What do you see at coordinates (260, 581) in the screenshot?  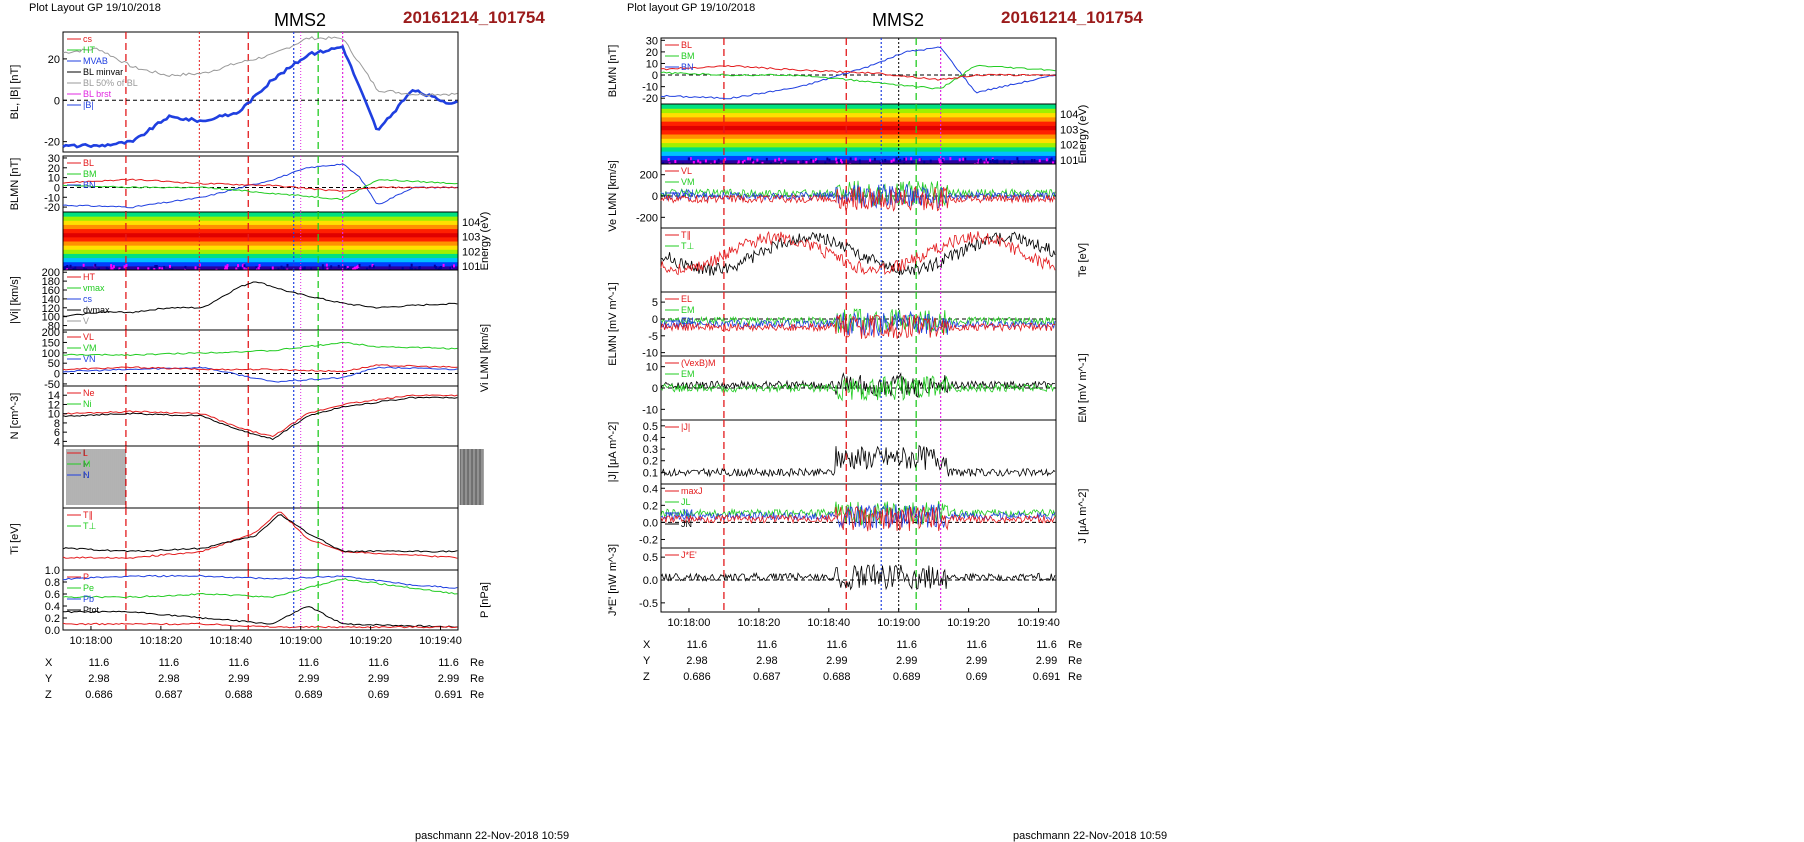 I see `series-line-ptot` at bounding box center [260, 581].